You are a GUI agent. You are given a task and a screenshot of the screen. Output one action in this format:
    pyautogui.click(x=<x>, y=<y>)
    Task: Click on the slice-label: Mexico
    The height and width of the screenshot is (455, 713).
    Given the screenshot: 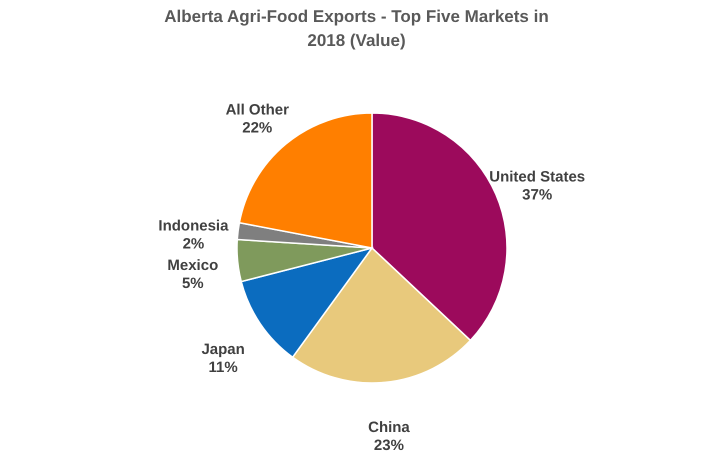 What is the action you would take?
    pyautogui.click(x=192, y=265)
    